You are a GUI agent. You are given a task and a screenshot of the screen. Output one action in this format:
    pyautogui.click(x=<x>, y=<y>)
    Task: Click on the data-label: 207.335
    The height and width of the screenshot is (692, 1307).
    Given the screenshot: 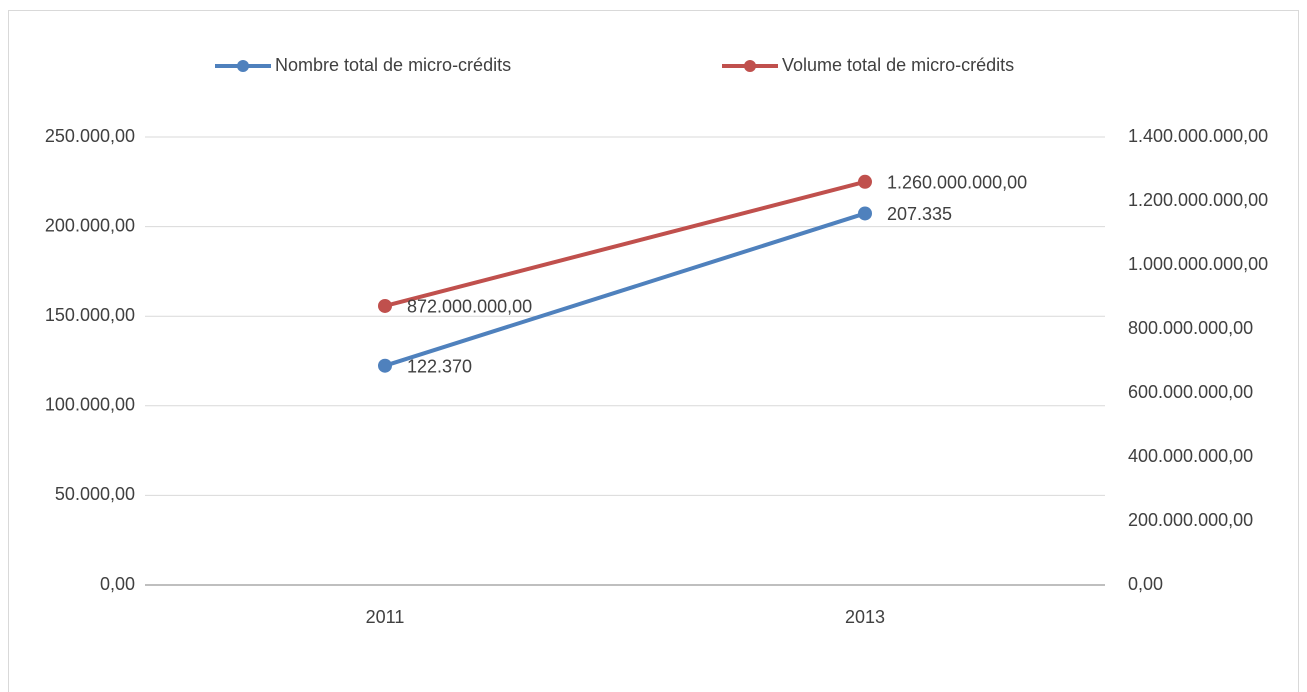 What is the action you would take?
    pyautogui.click(x=919, y=214)
    